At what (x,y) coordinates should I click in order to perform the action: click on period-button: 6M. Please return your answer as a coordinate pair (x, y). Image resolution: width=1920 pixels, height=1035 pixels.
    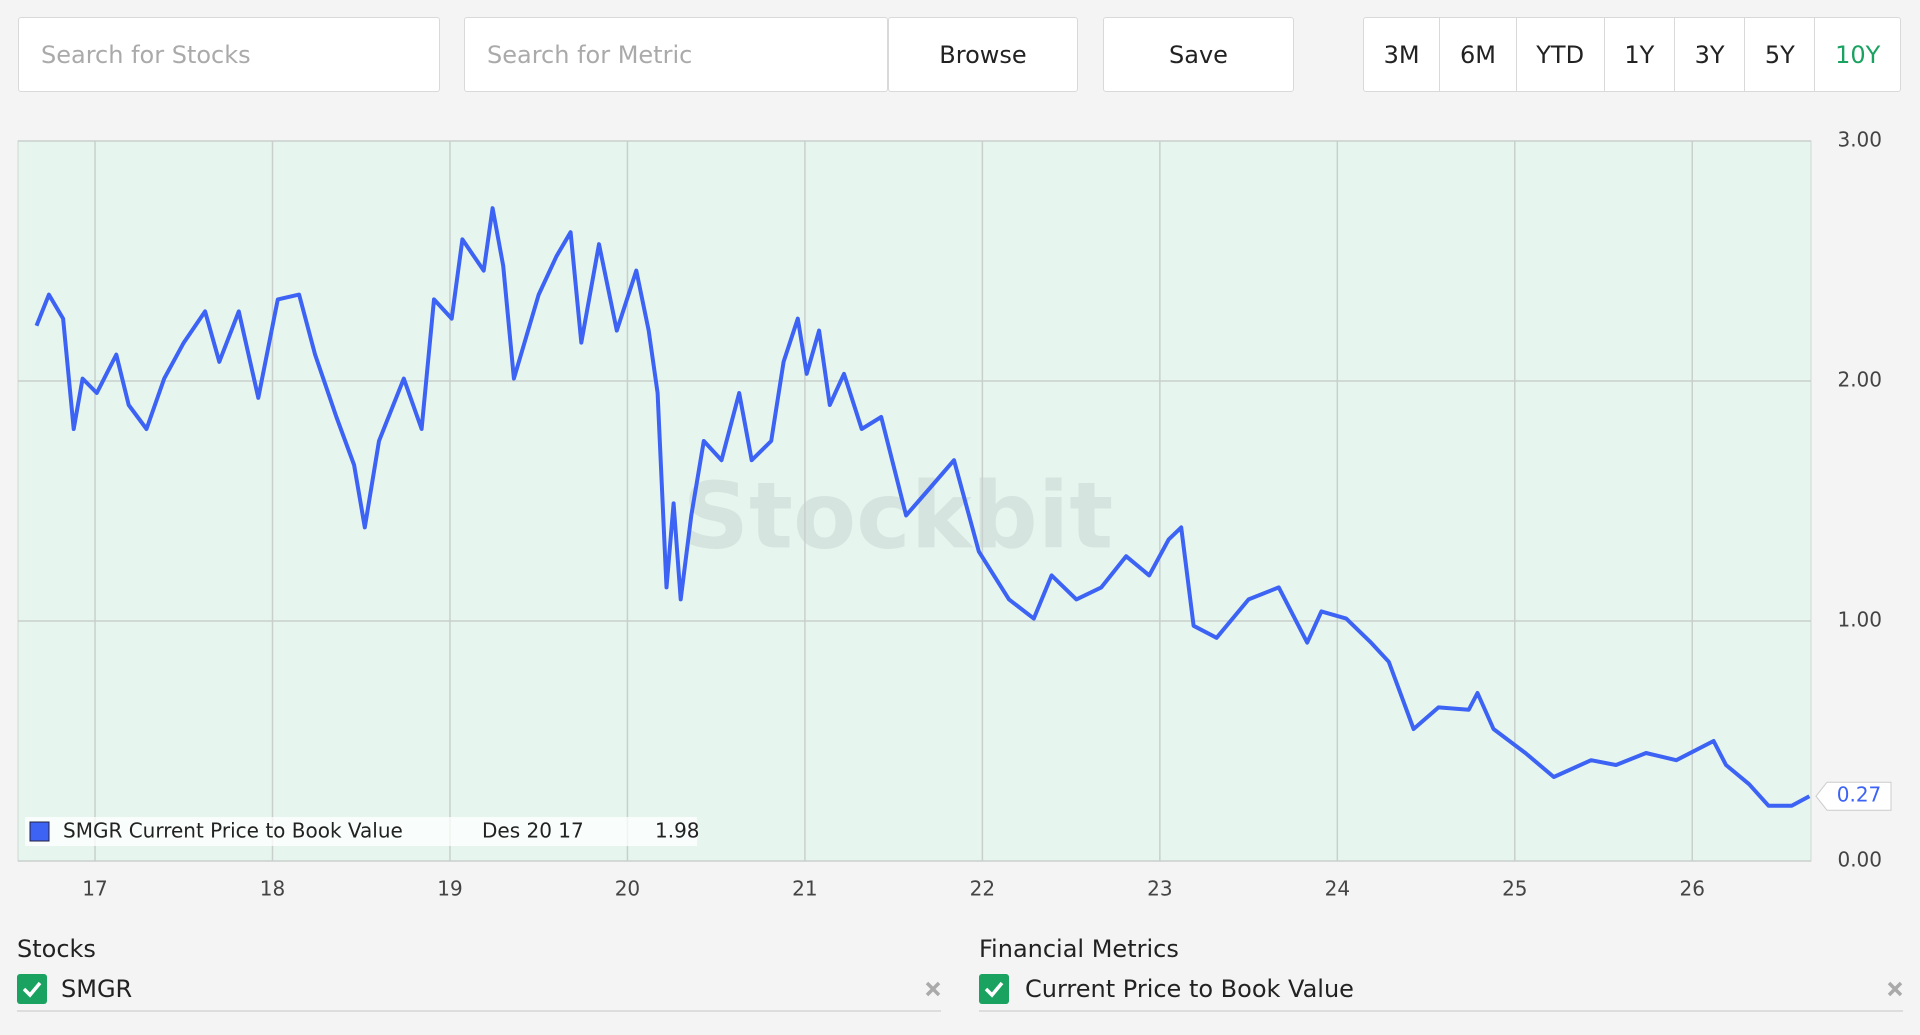
    Looking at the image, I should click on (1478, 54).